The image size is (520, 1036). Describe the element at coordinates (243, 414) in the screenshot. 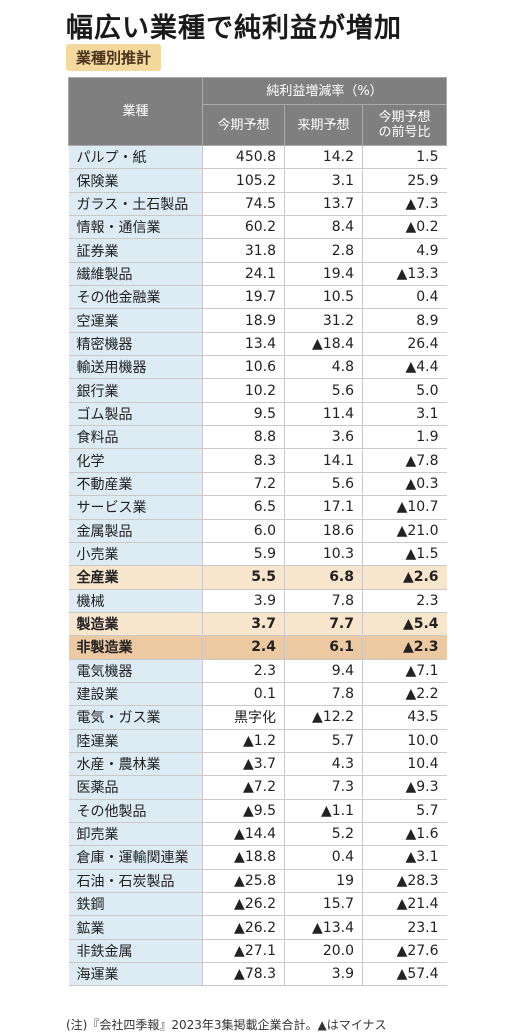

I see `current-forecast: 9.5` at that location.